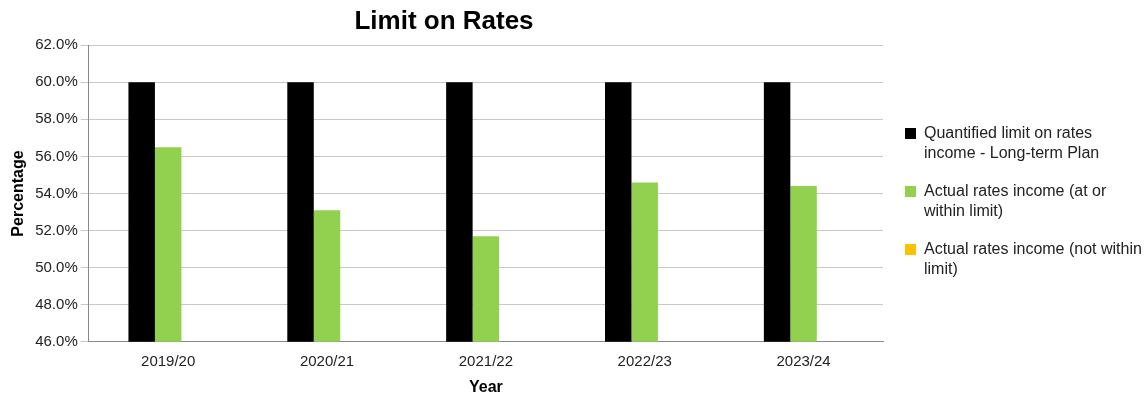  Describe the element at coordinates (485, 360) in the screenshot. I see `x-tick-label: 2021/22` at that location.